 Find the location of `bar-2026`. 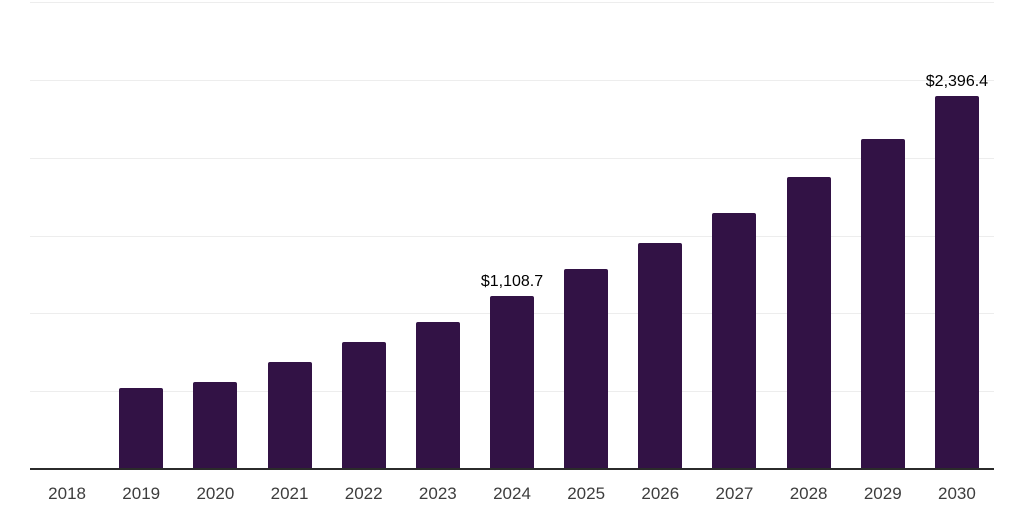

bar-2026 is located at coordinates (660, 355).